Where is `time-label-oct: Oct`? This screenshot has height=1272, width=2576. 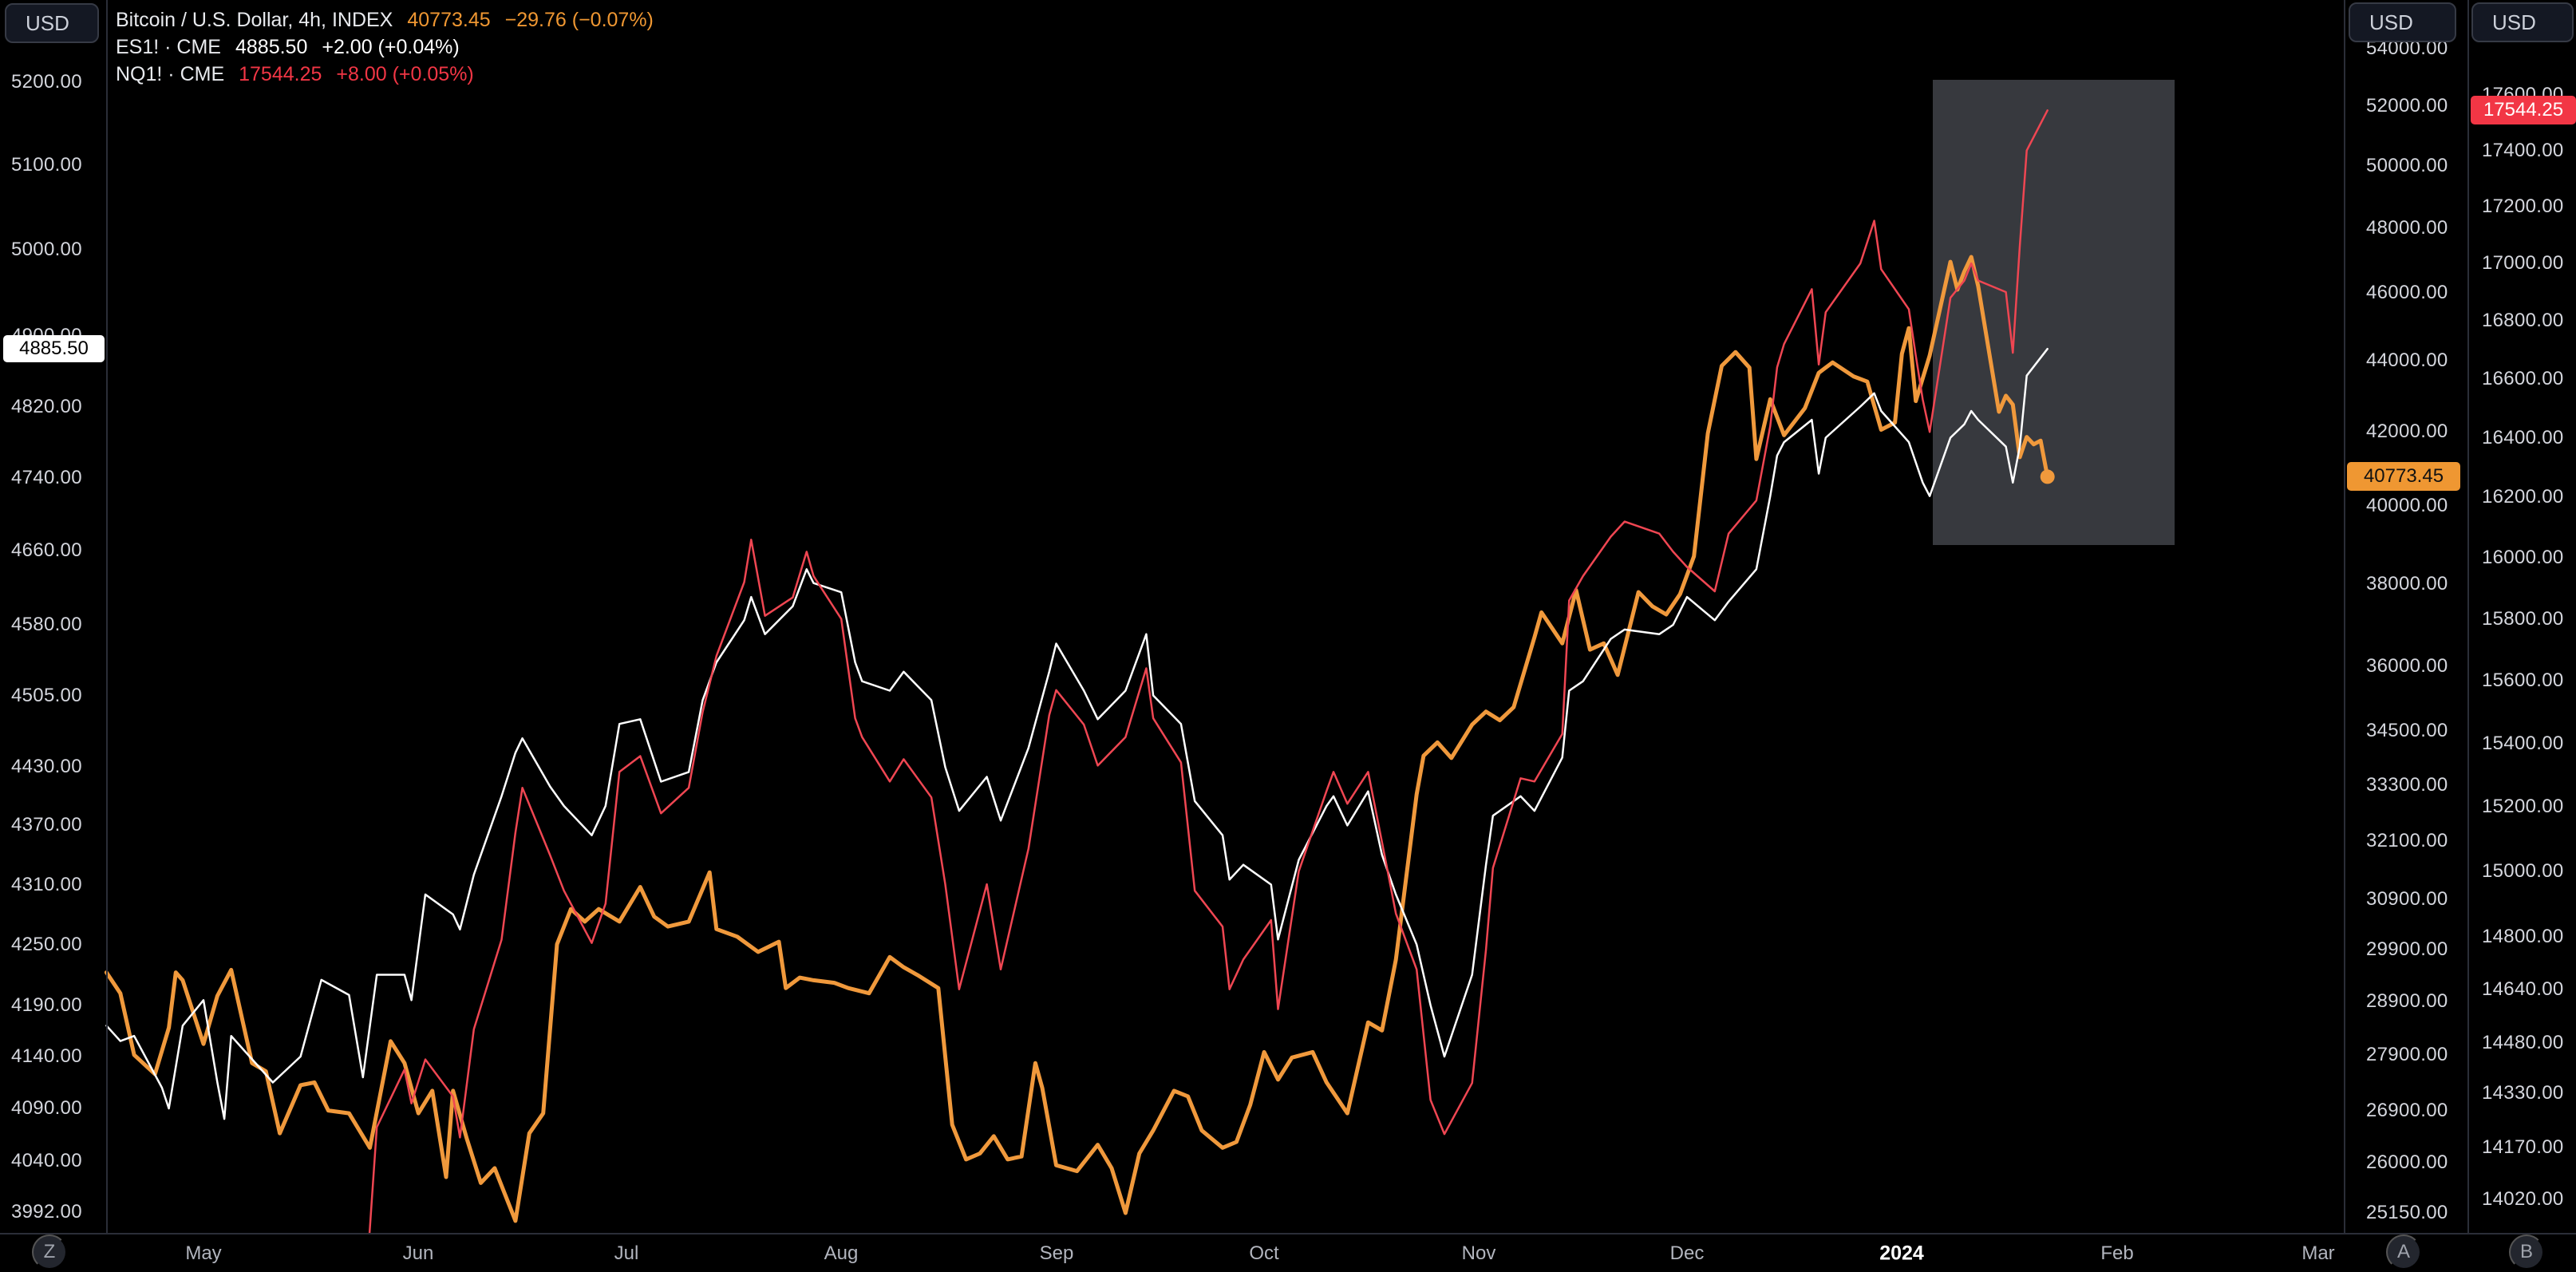
time-label-oct: Oct is located at coordinates (1264, 1253).